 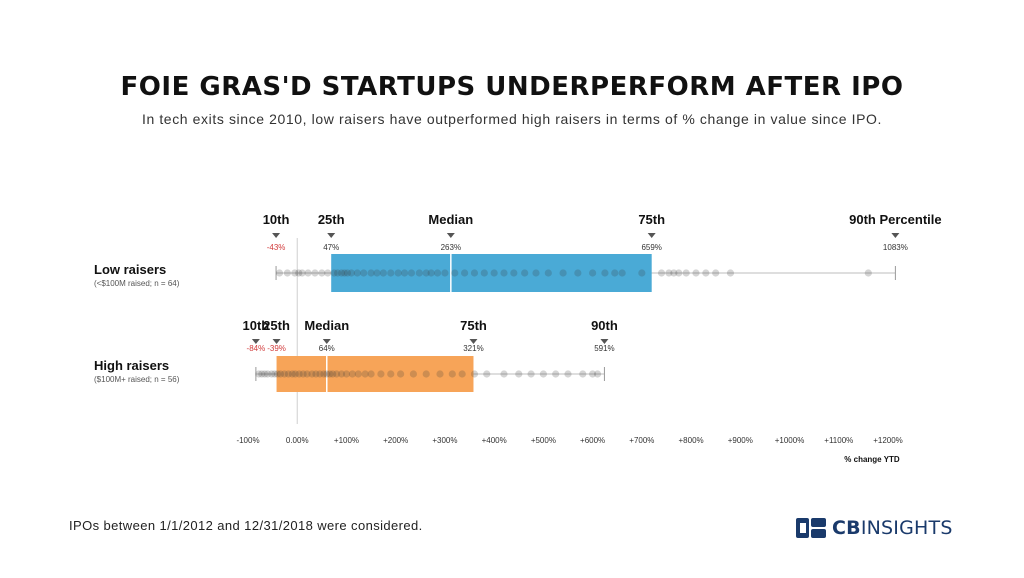 What do you see at coordinates (811, 528) in the screenshot?
I see `cb-logo-icon` at bounding box center [811, 528].